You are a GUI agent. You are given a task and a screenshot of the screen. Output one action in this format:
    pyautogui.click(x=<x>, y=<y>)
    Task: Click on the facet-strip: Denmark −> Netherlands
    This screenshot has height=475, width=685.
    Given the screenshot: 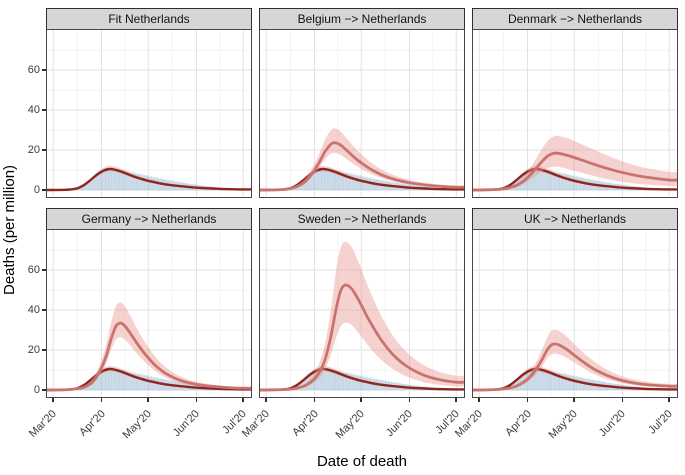 What is the action you would take?
    pyautogui.click(x=575, y=19)
    